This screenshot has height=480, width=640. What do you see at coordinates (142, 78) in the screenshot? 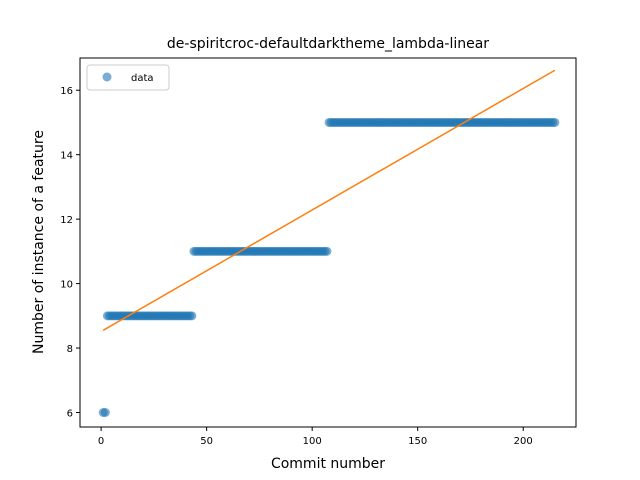
I see `legend-label-data: data` at bounding box center [142, 78].